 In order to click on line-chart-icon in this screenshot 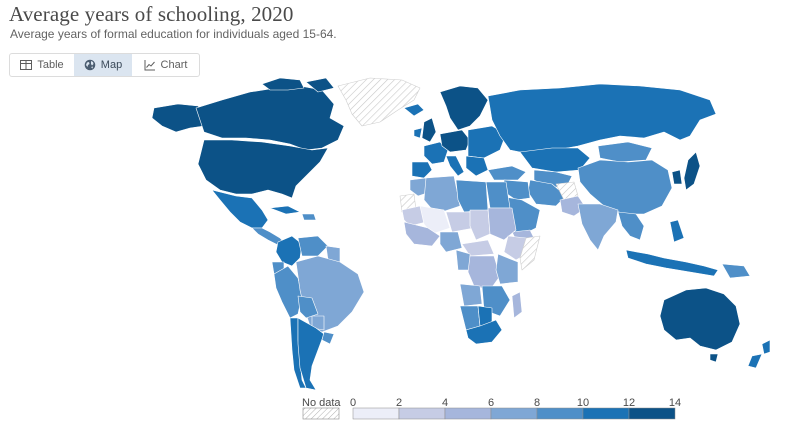, I will do `click(150, 65)`.